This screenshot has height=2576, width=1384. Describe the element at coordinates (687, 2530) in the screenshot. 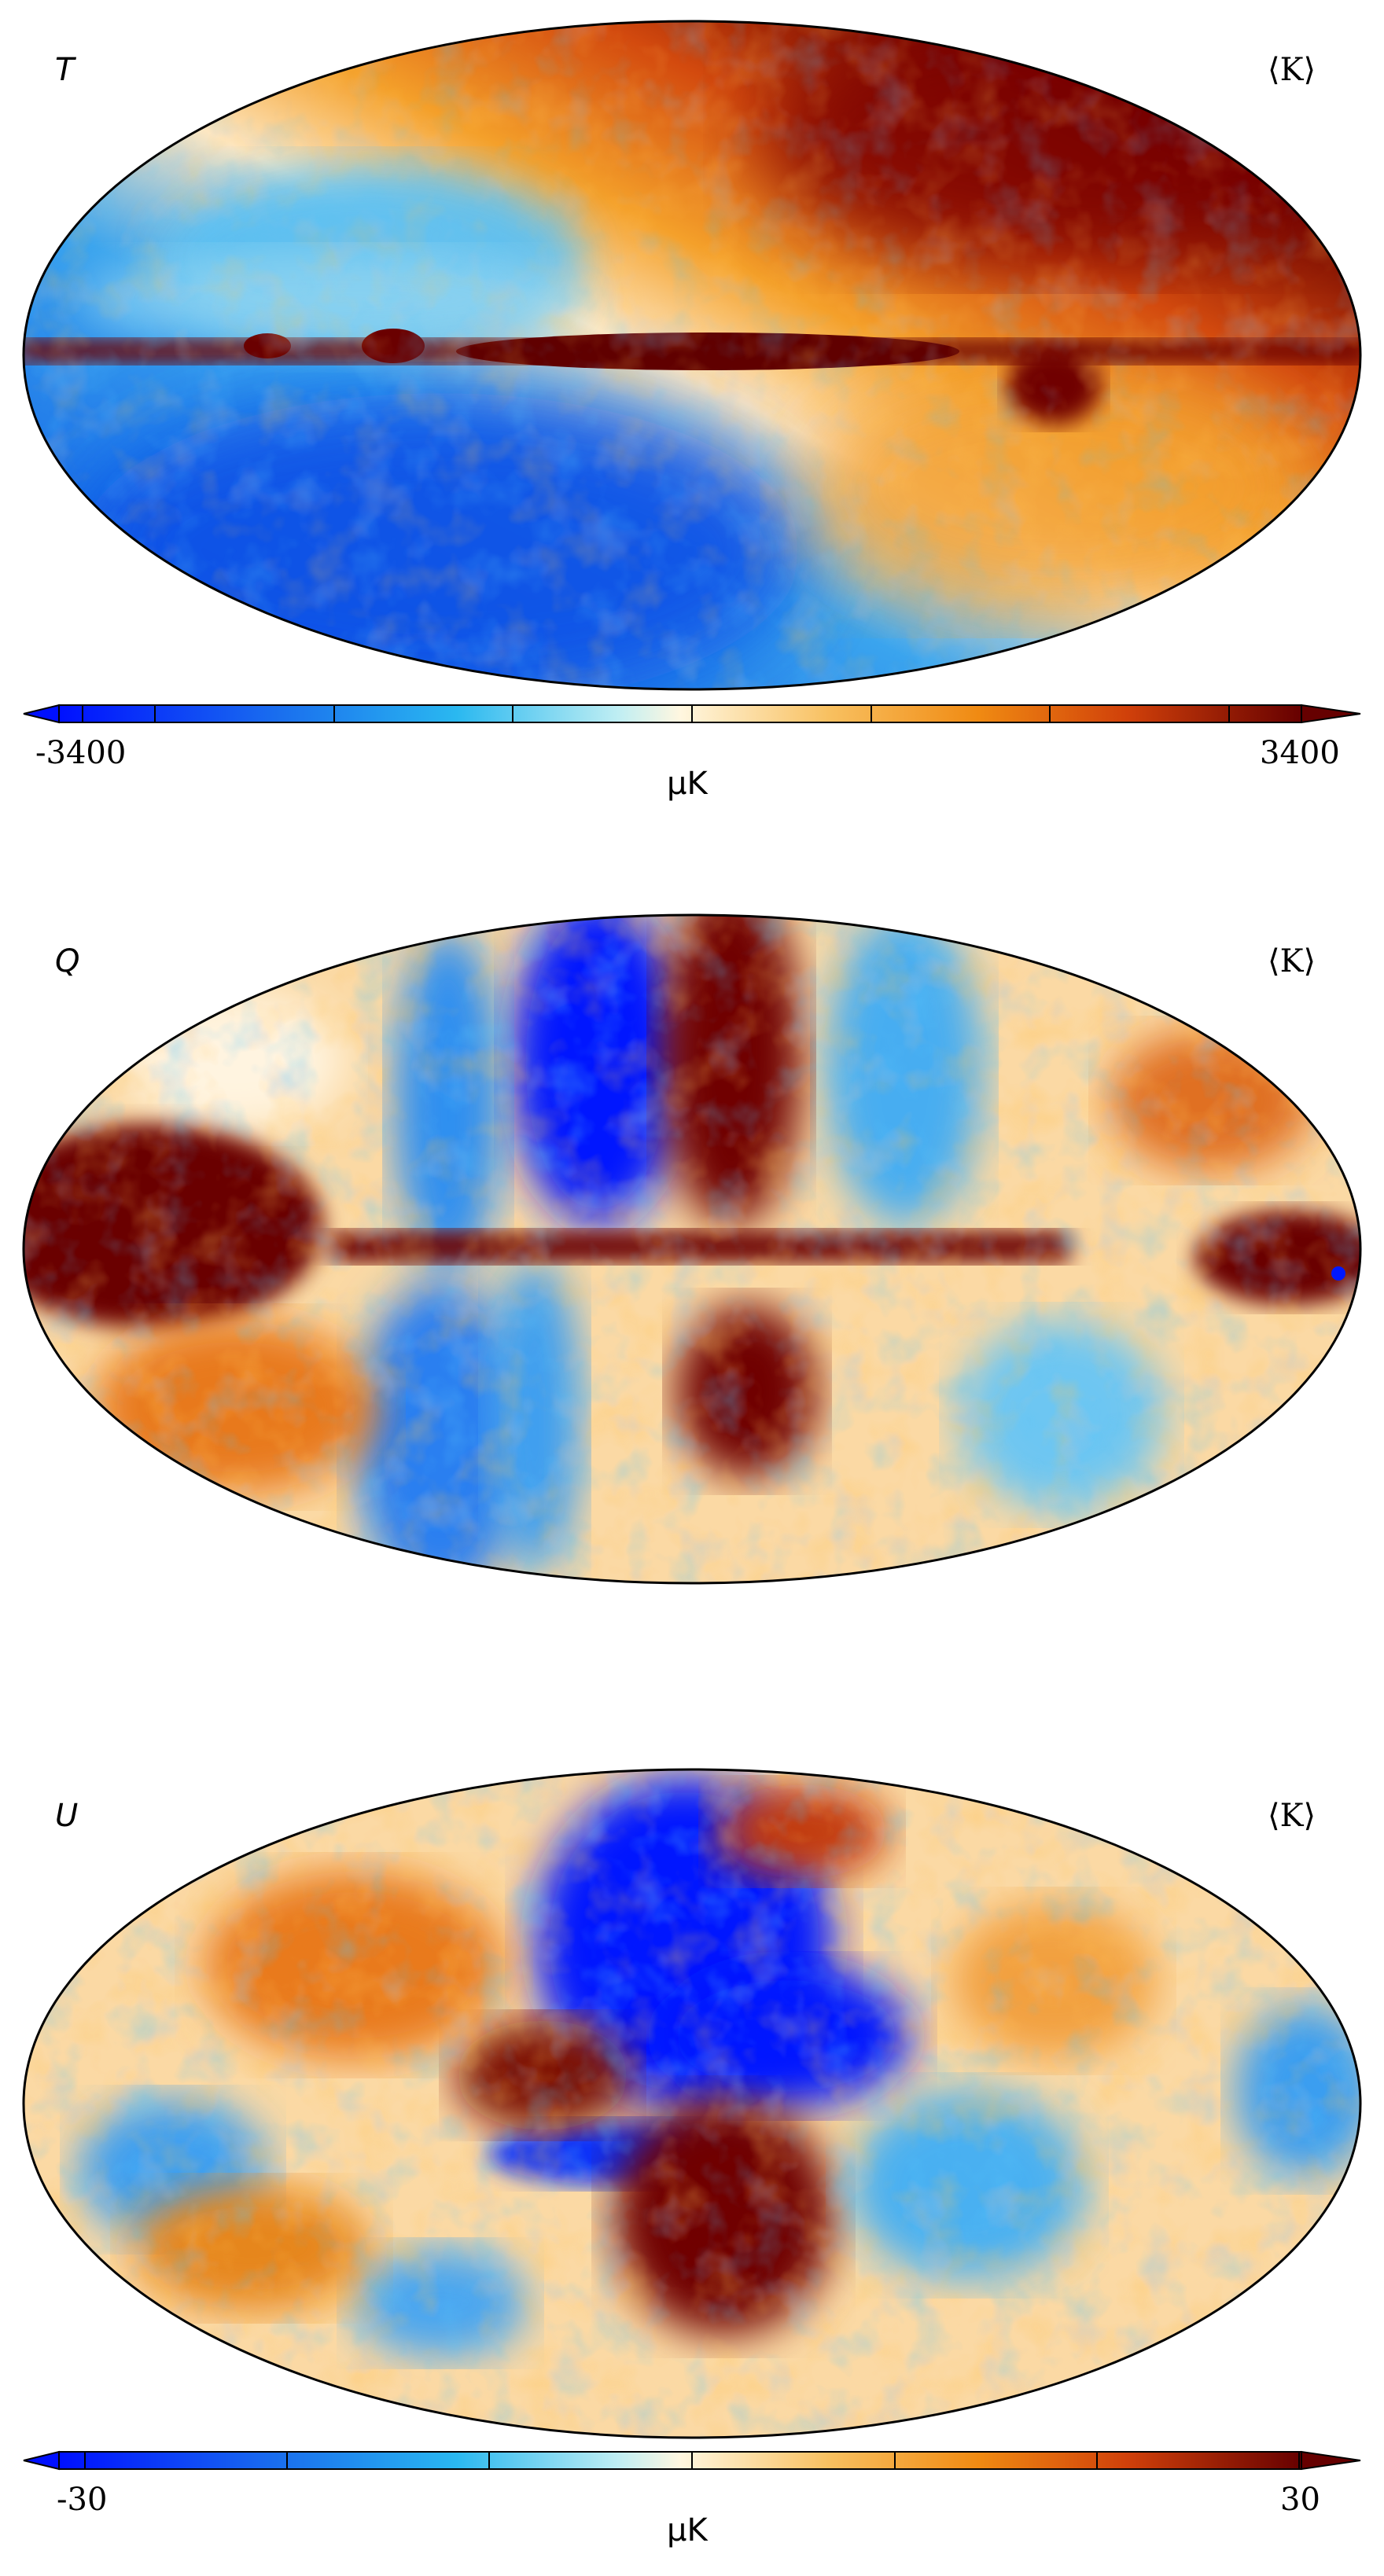

I see `u-colorbar-unit: μK` at that location.